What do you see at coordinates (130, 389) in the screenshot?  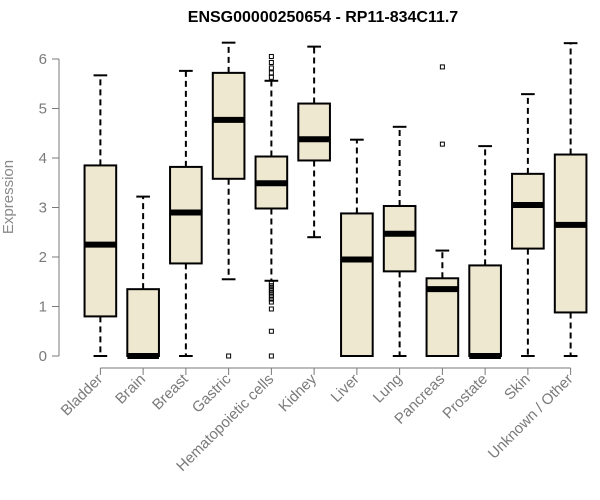 I see `x-tick-label: Brain` at bounding box center [130, 389].